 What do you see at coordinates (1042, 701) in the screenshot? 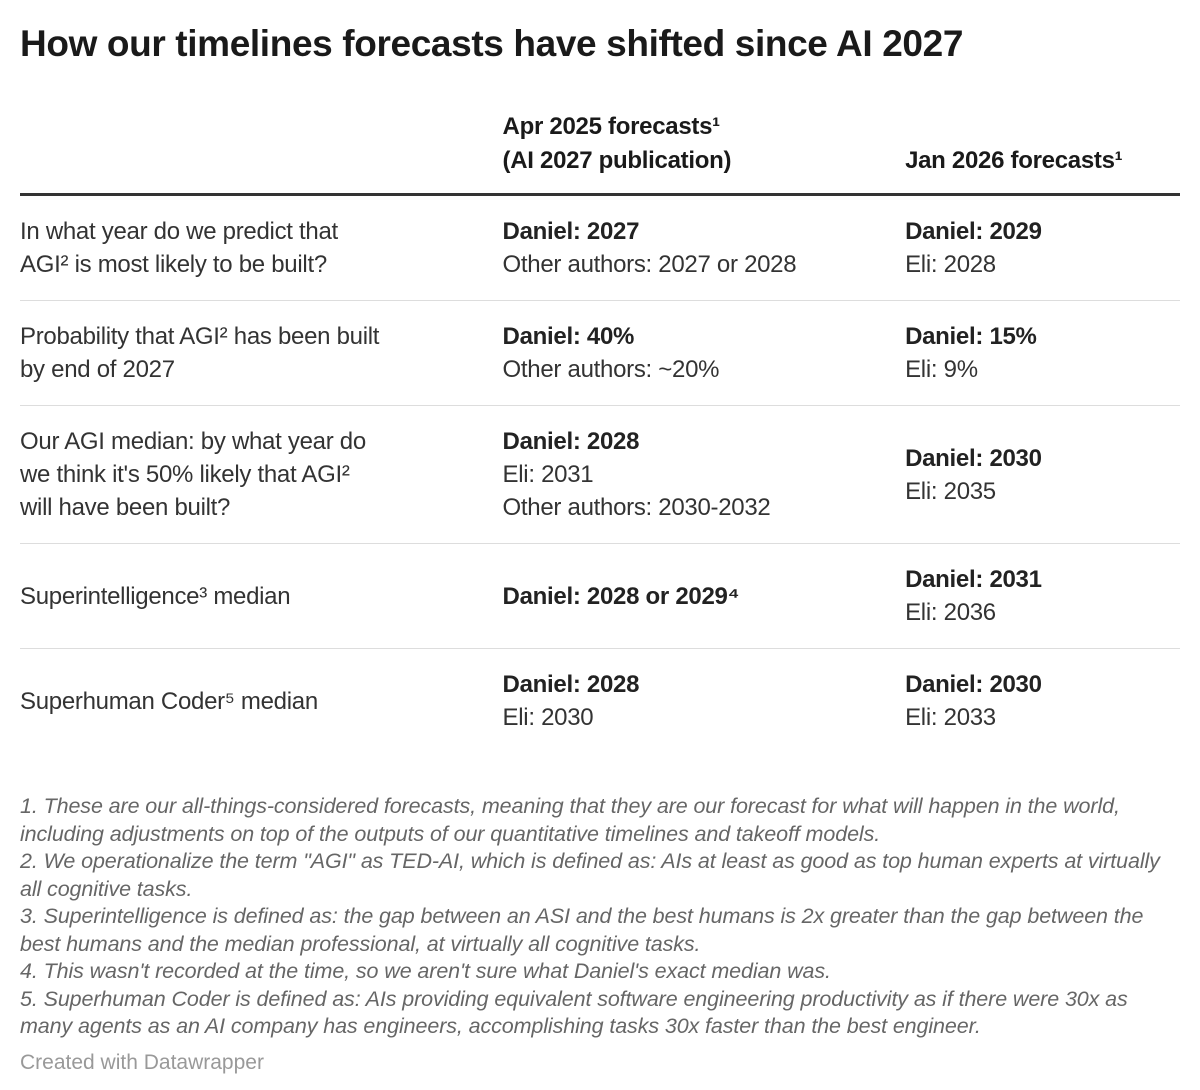
I see `jan-2026-forecast-cell: Daniel: 2030 Eli: 2033` at bounding box center [1042, 701].